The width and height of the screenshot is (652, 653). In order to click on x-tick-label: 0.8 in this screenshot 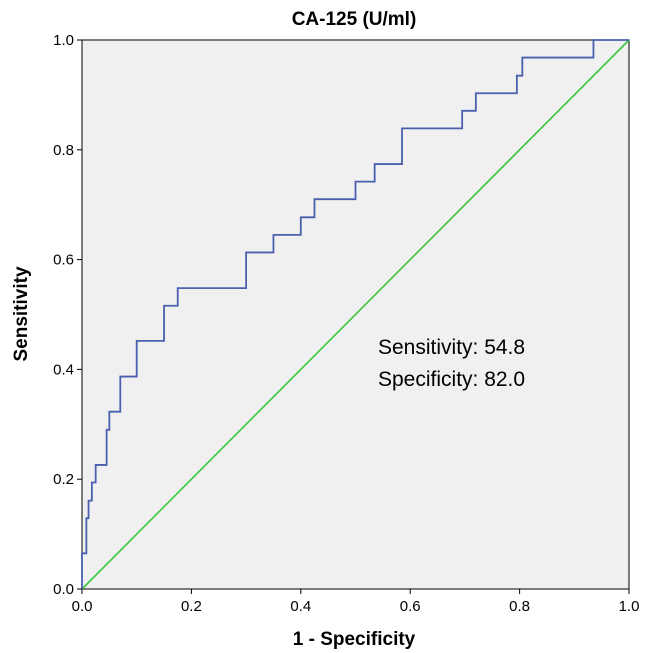, I will do `click(519, 606)`.